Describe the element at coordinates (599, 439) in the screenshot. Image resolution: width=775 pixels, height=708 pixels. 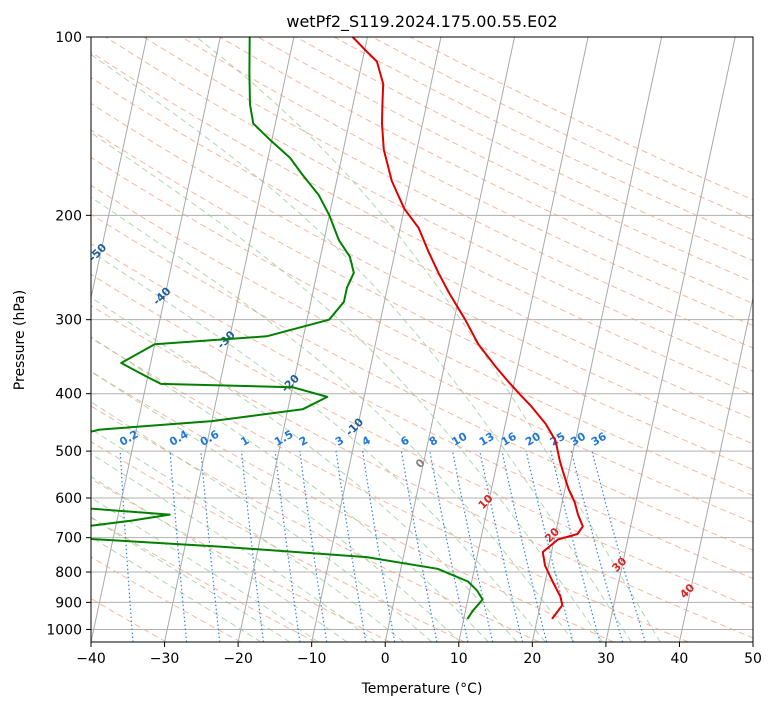
I see `mixing-ratio-label: 36` at that location.